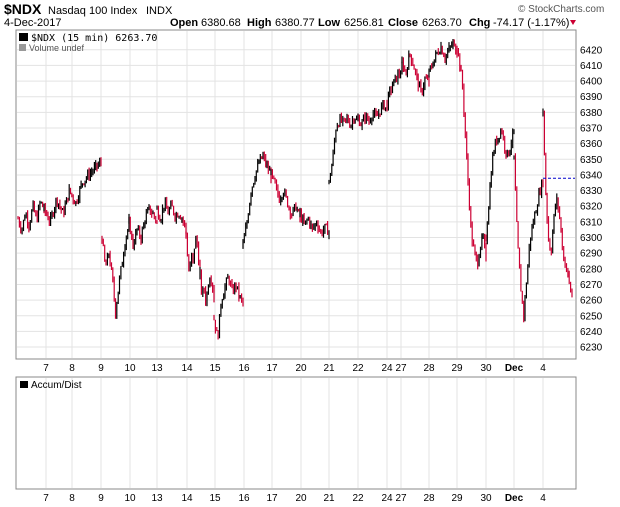 The width and height of the screenshot is (620, 507). I want to click on open-value: 6380.68, so click(221, 23).